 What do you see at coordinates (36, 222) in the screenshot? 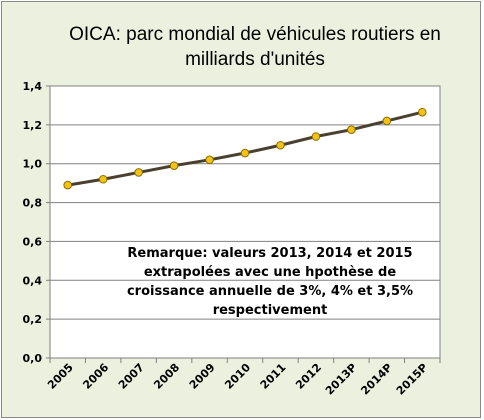
I see `y-axis-ticks: 0,0 0,2 0,4 0,6 0,8 1,0 1,2 1,4` at bounding box center [36, 222].